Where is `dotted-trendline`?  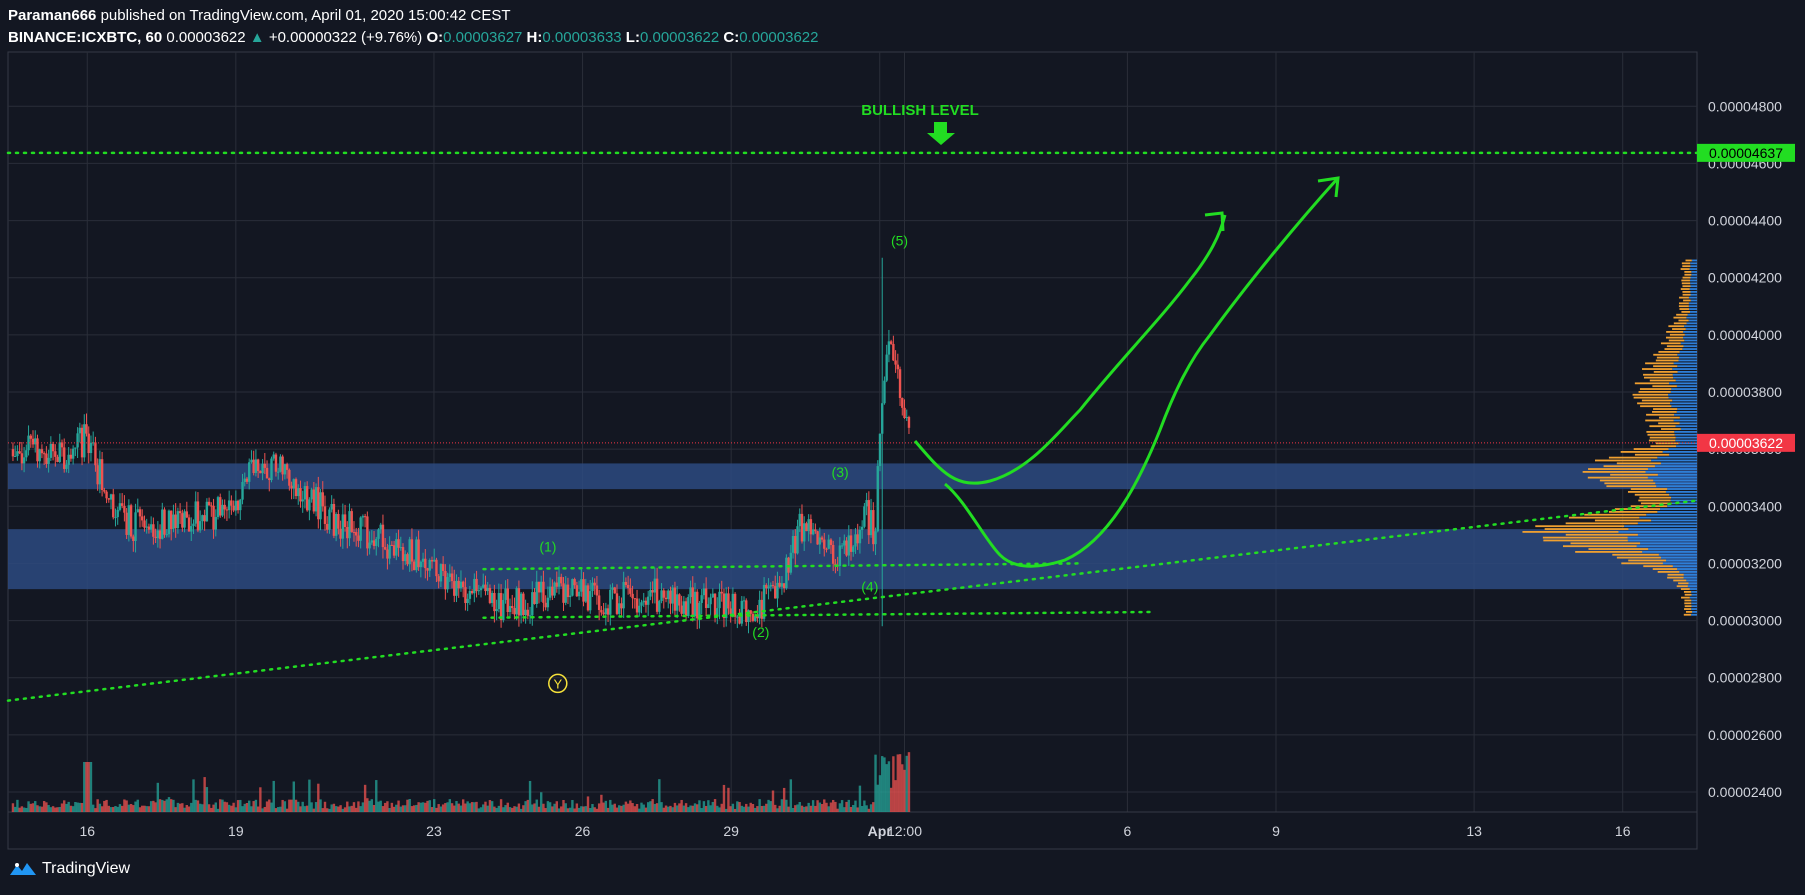 dotted-trendline is located at coordinates (818, 614).